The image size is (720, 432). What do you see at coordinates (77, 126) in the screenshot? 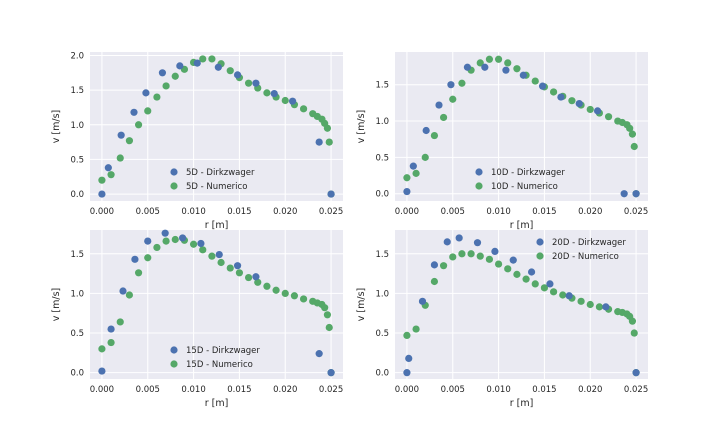
I see `y-tick-label: 1.0` at bounding box center [77, 126].